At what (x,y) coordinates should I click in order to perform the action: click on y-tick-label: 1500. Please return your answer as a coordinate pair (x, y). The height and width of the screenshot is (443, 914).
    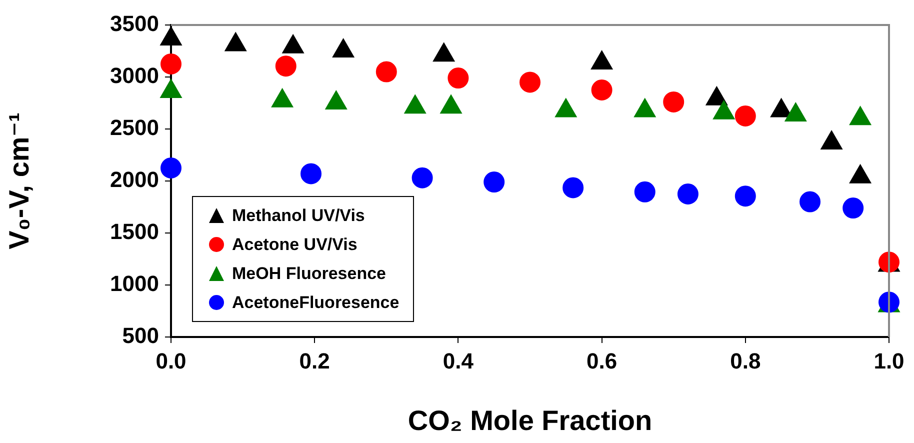
    Looking at the image, I should click on (134, 231).